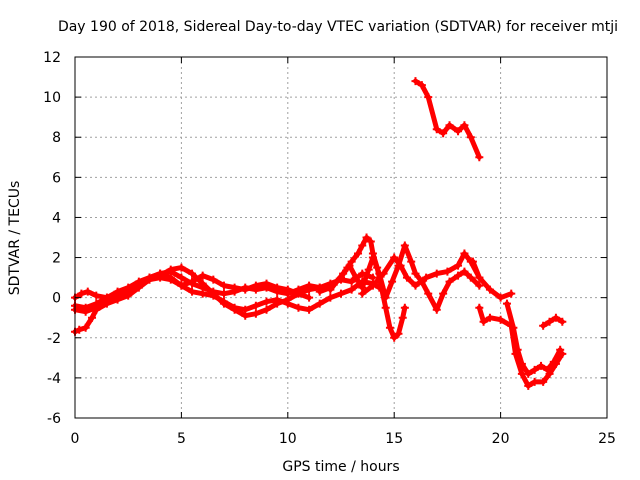 The image size is (640, 480). What do you see at coordinates (52, 238) in the screenshot?
I see `y-tick-labels: -6 -4 -2 0 2 4 6 8 10 12` at bounding box center [52, 238].